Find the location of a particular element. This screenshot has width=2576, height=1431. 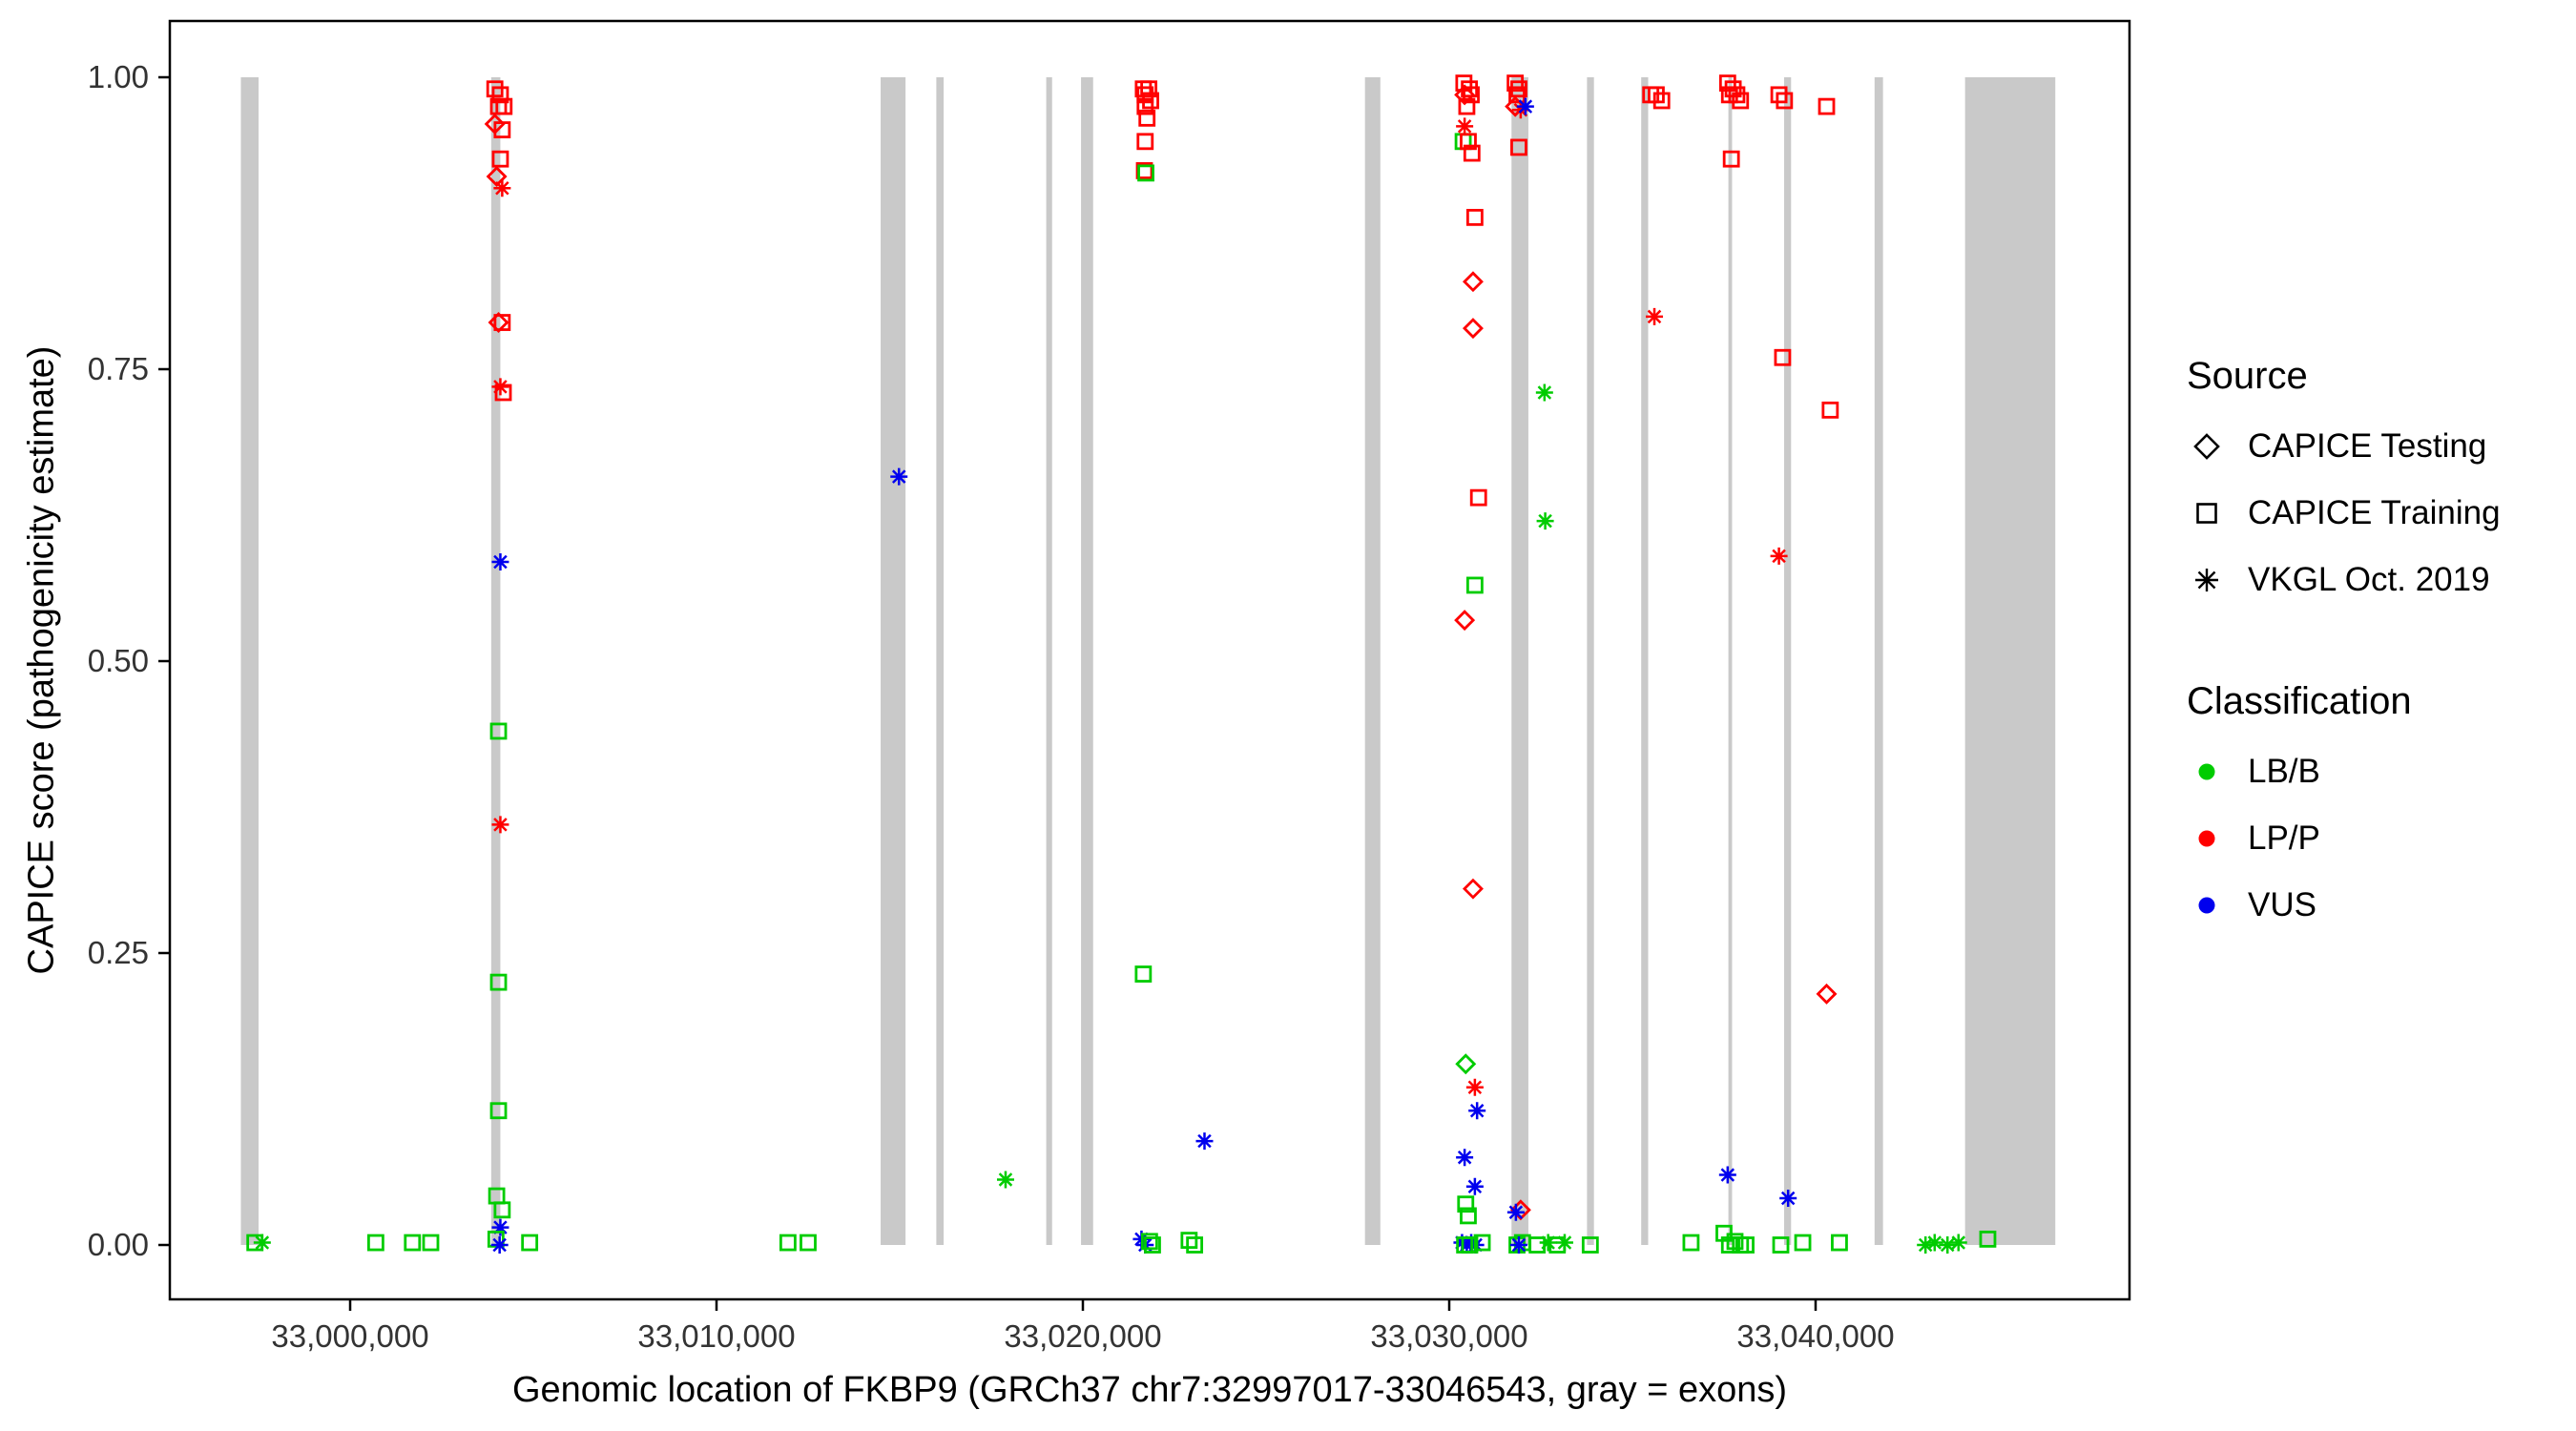

legend-item-capice-testing: CAPICE Testing is located at coordinates (2344, 446).